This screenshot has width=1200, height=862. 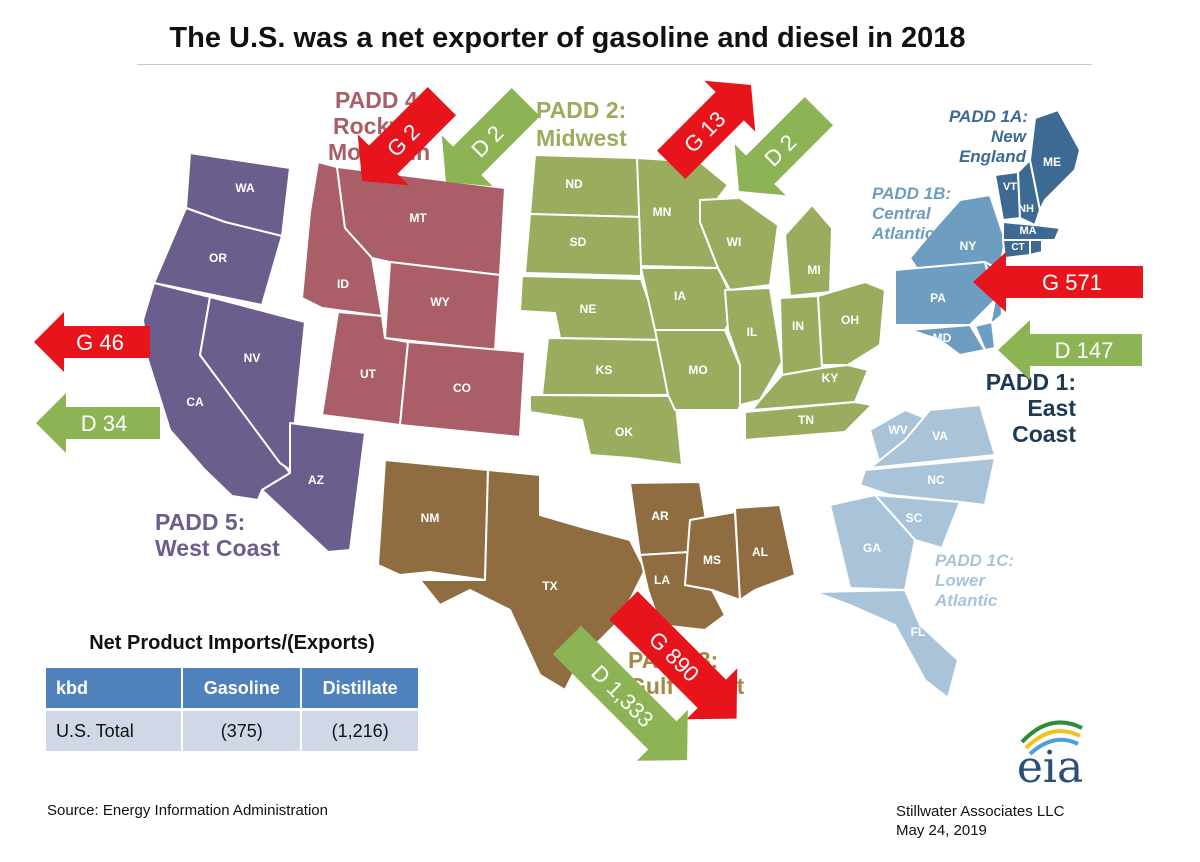 What do you see at coordinates (1009, 136) in the screenshot?
I see `padd1a-region-line1: New` at bounding box center [1009, 136].